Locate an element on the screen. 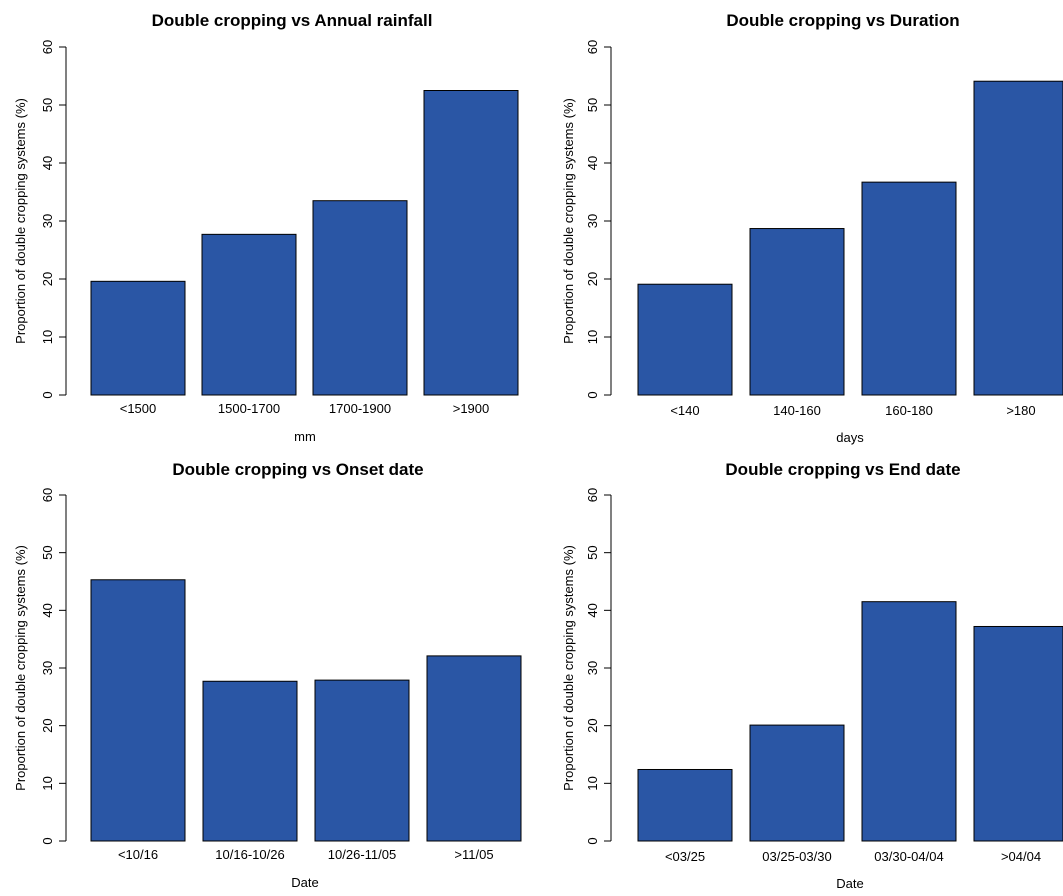  x-axis-label: mm is located at coordinates (305, 436).